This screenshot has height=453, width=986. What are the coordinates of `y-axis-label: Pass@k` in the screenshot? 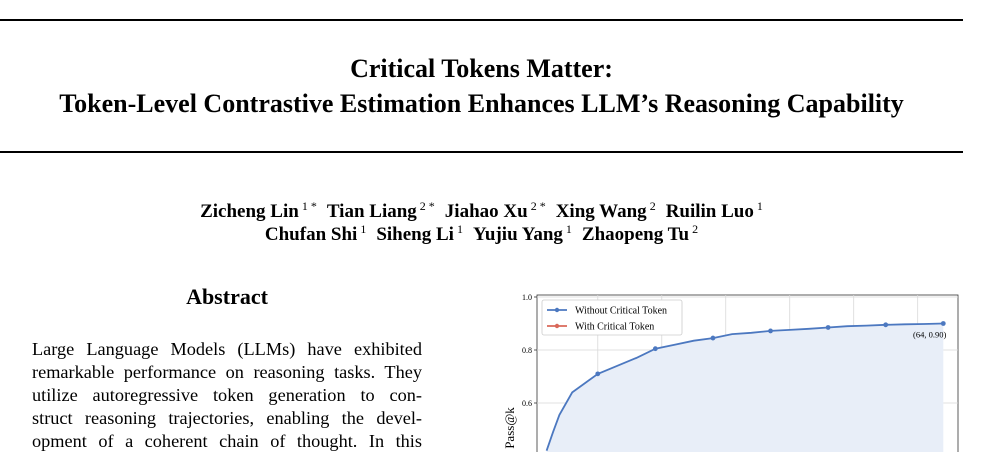 It's located at (509, 428).